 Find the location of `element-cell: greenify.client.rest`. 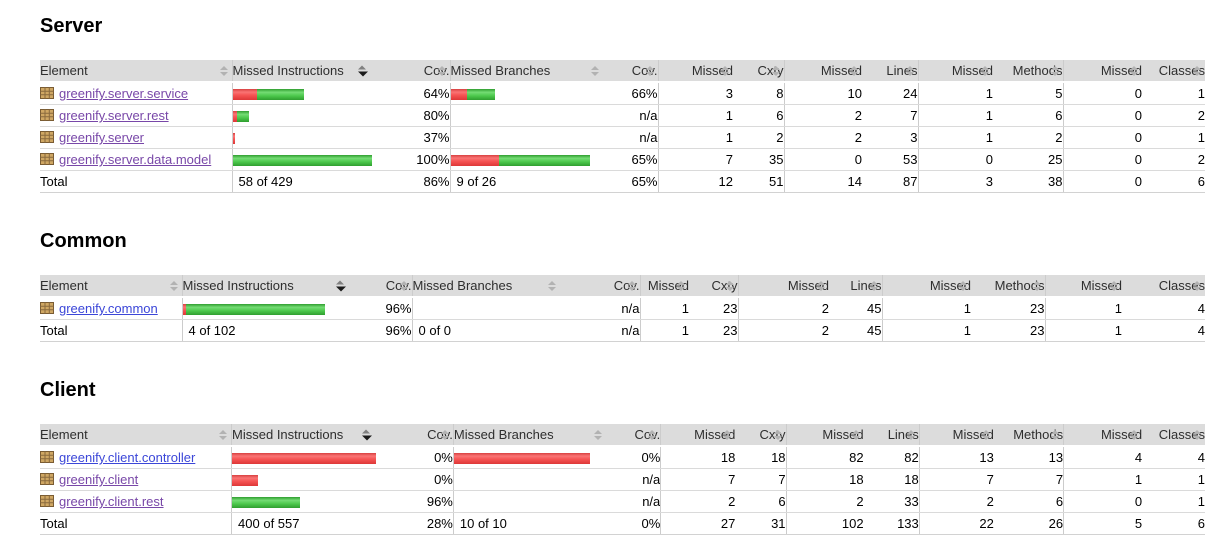

element-cell: greenify.client.rest is located at coordinates (136, 501).